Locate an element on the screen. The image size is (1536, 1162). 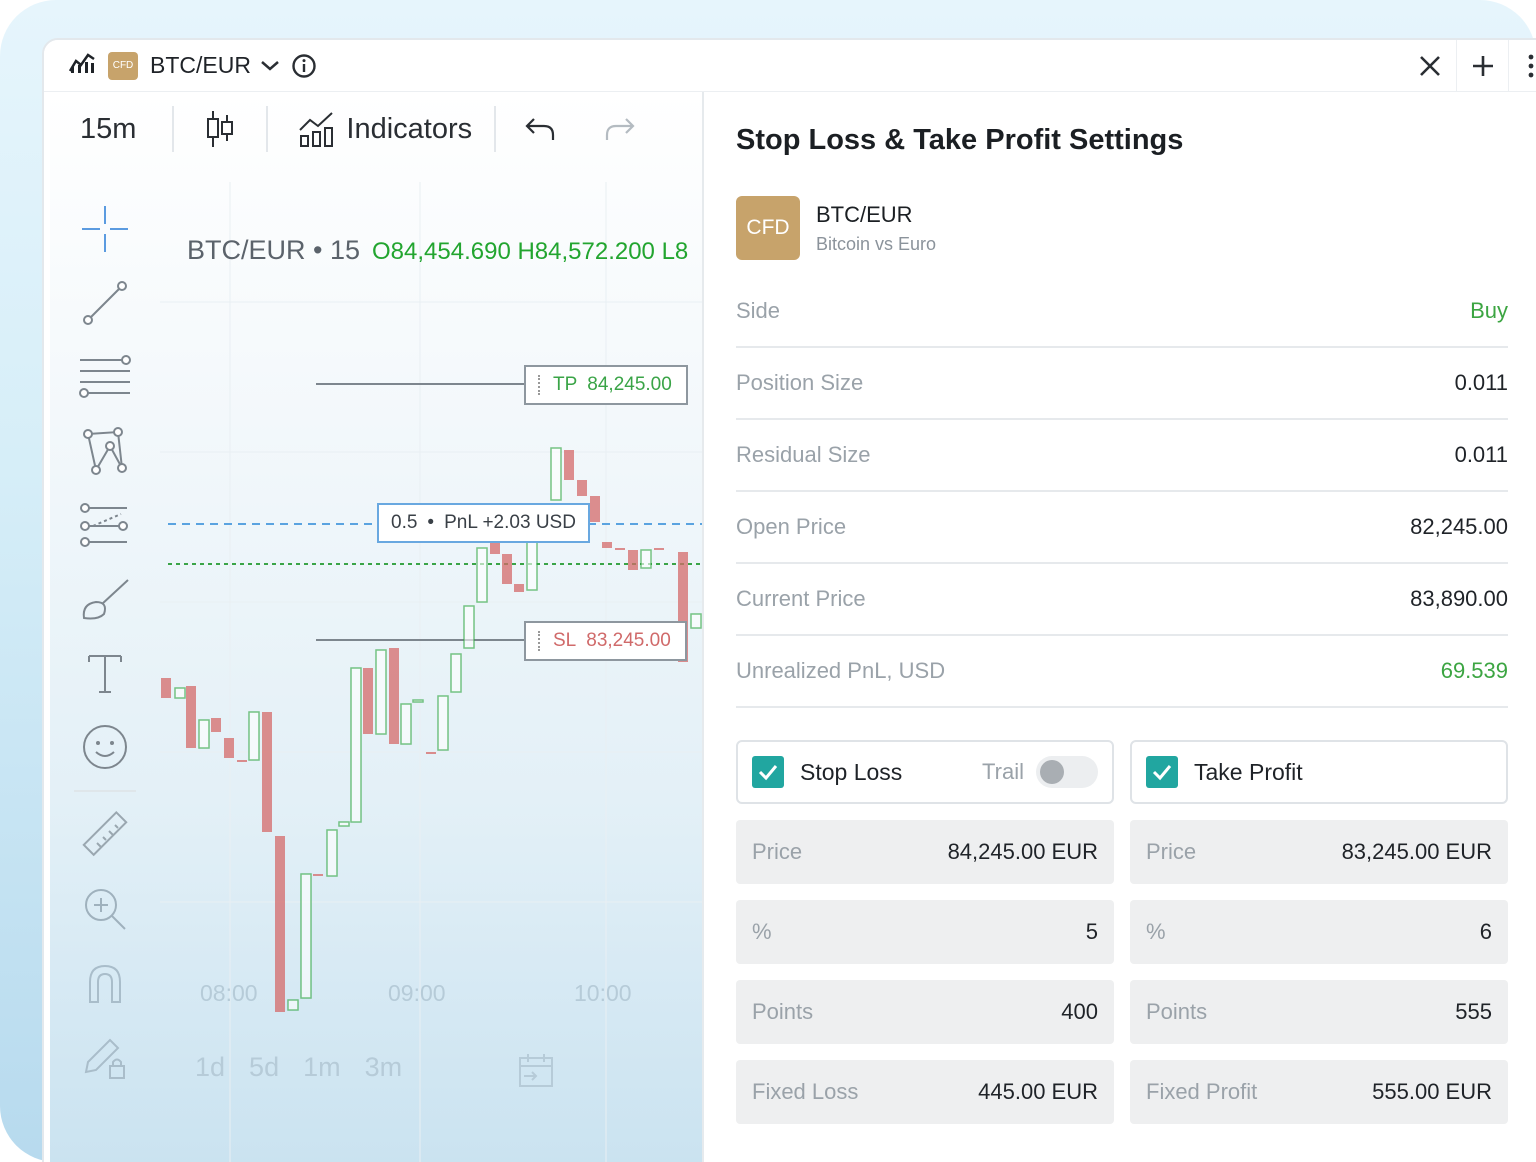
position-pnl-tag: 0.5 • PnL +2.03 USD is located at coordinates (483, 523).